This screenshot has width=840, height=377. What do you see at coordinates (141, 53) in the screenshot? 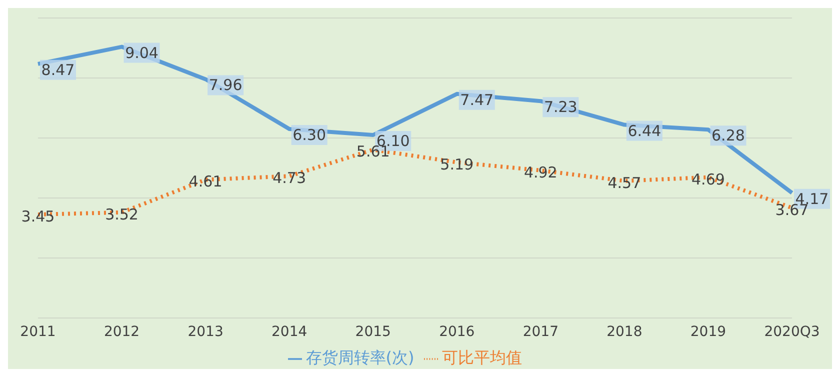
I see `data-label: 9.04` at bounding box center [141, 53].